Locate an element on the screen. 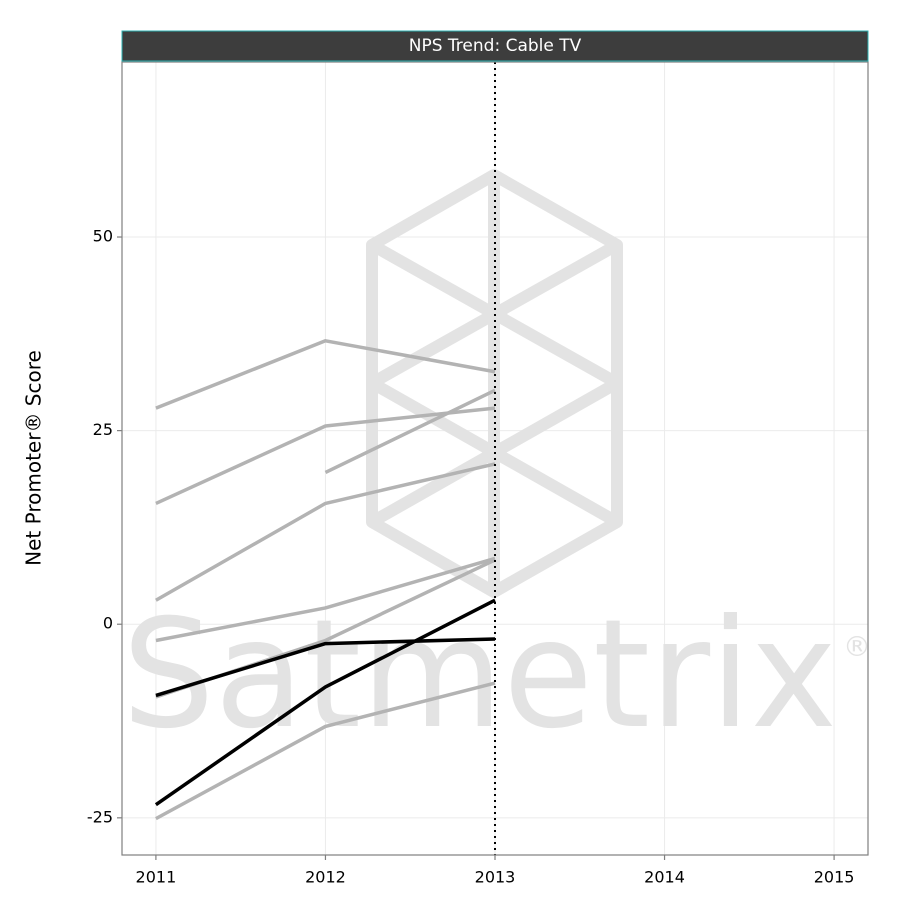 The image size is (900, 900). x-tick-label: 2012 is located at coordinates (325, 877).